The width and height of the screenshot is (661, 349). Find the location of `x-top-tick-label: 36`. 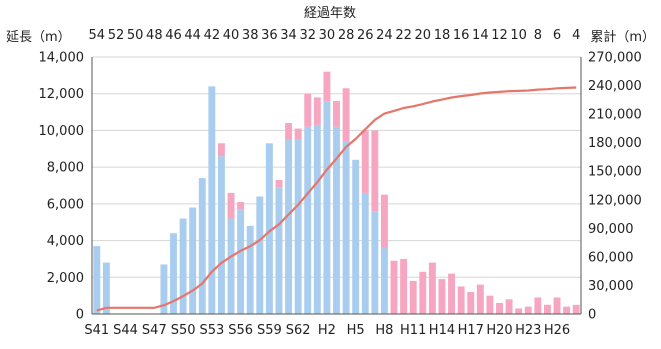

x-top-tick-label: 36 is located at coordinates (269, 35).